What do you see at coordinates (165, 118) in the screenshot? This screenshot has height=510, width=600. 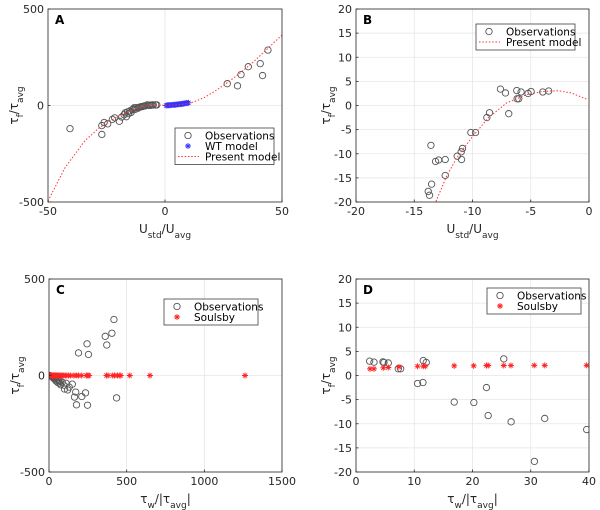 I see `series-group` at bounding box center [165, 118].